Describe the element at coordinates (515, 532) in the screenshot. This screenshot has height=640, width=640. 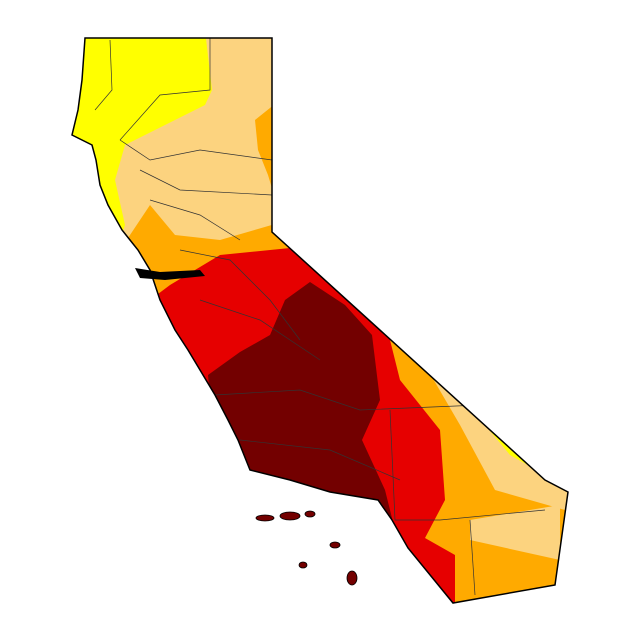
I see `d1-area-south` at that location.